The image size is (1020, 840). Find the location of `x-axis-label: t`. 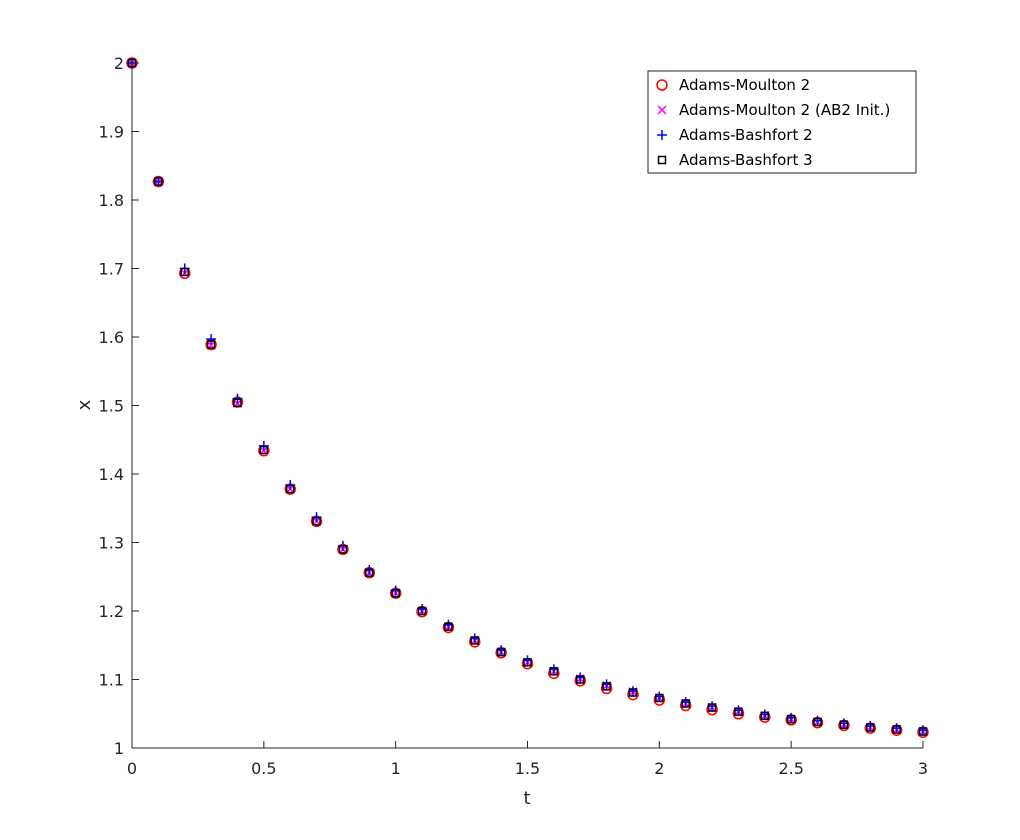

x-axis-label: t is located at coordinates (526, 798).